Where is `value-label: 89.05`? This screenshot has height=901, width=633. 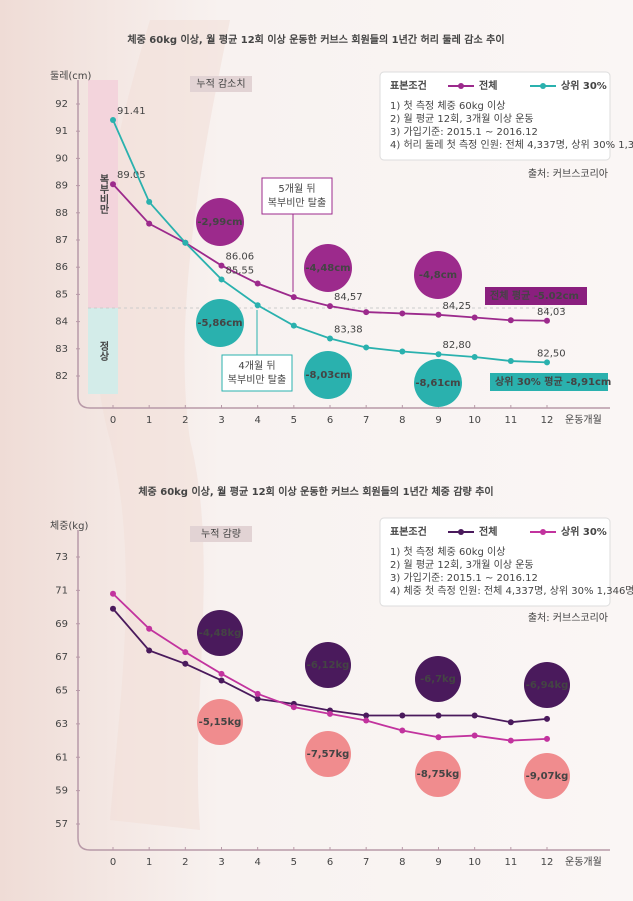
value-label: 89.05 is located at coordinates (131, 175).